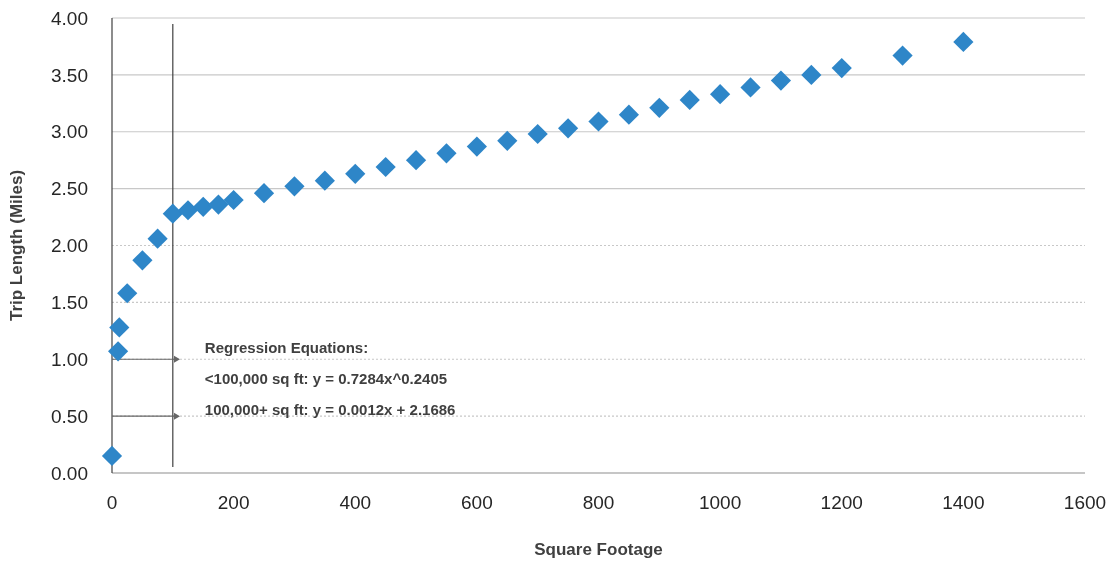  I want to click on x-tick-label: 1400, so click(963, 502).